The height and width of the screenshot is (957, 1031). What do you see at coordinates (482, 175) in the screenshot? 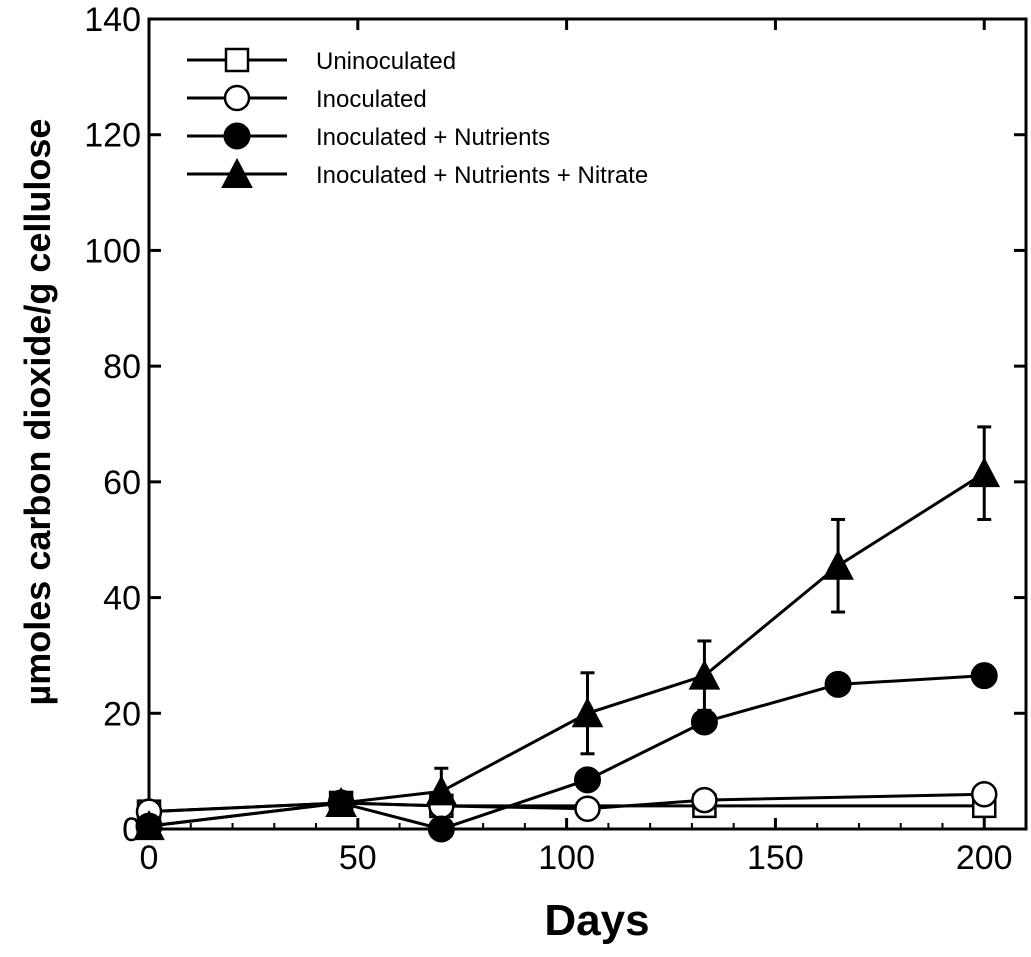
I see `legend-label: Inoculated + Nutrients + Nitrate` at bounding box center [482, 175].